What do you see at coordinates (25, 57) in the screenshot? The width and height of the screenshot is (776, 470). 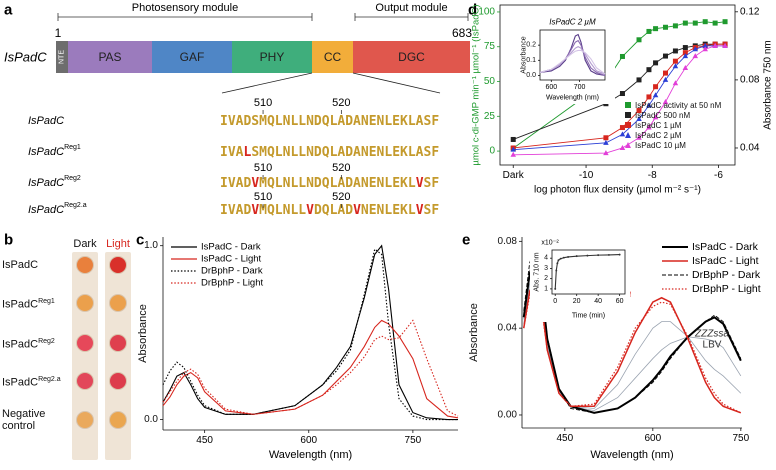 I see `protein-name: IsPadC` at bounding box center [25, 57].